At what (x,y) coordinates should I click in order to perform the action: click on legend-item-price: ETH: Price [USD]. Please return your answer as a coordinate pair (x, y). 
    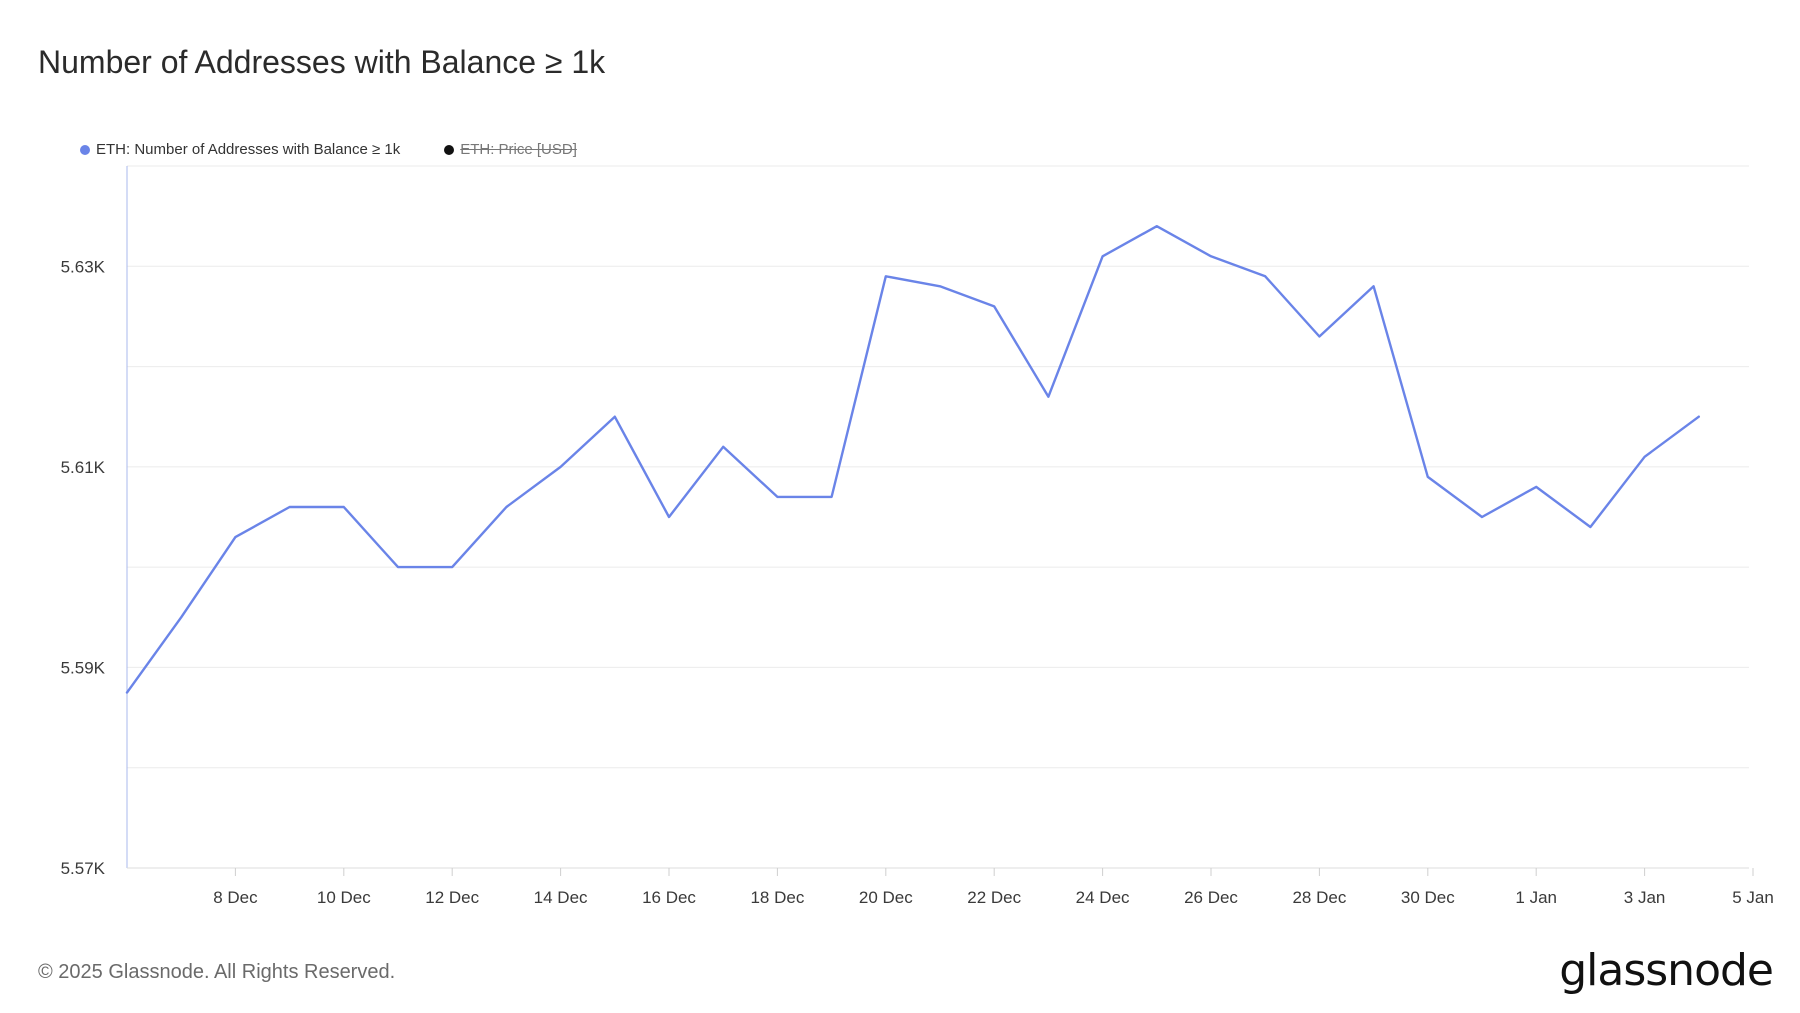
    Looking at the image, I should click on (510, 149).